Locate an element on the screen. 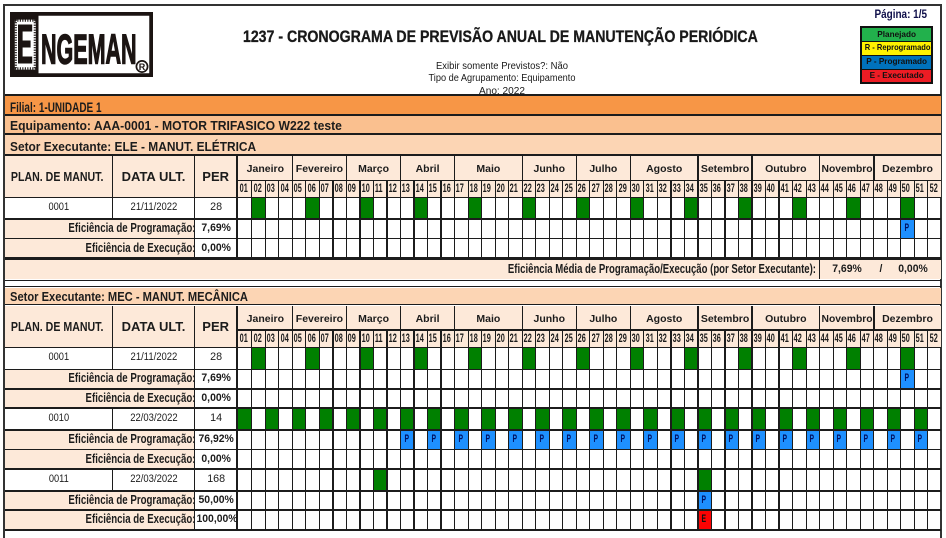 The width and height of the screenshot is (946, 538). svg-text: R is located at coordinates (142, 67).